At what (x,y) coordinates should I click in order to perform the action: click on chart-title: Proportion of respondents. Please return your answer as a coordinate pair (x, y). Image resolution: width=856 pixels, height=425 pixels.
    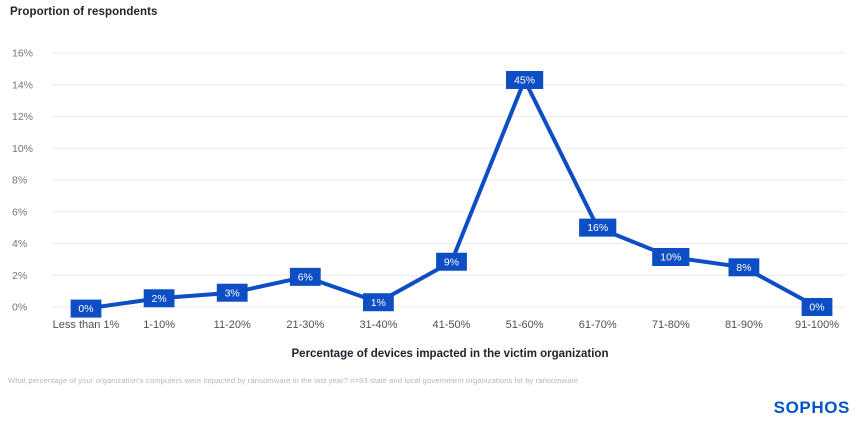
    Looking at the image, I should click on (84, 12).